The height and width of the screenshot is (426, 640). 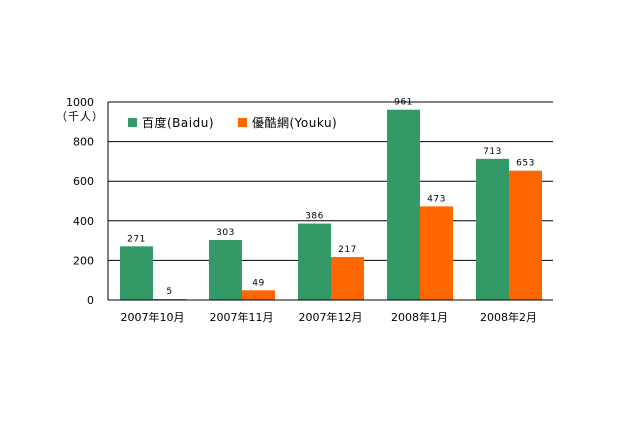 What do you see at coordinates (347, 250) in the screenshot?
I see `data-label: 217` at bounding box center [347, 250].